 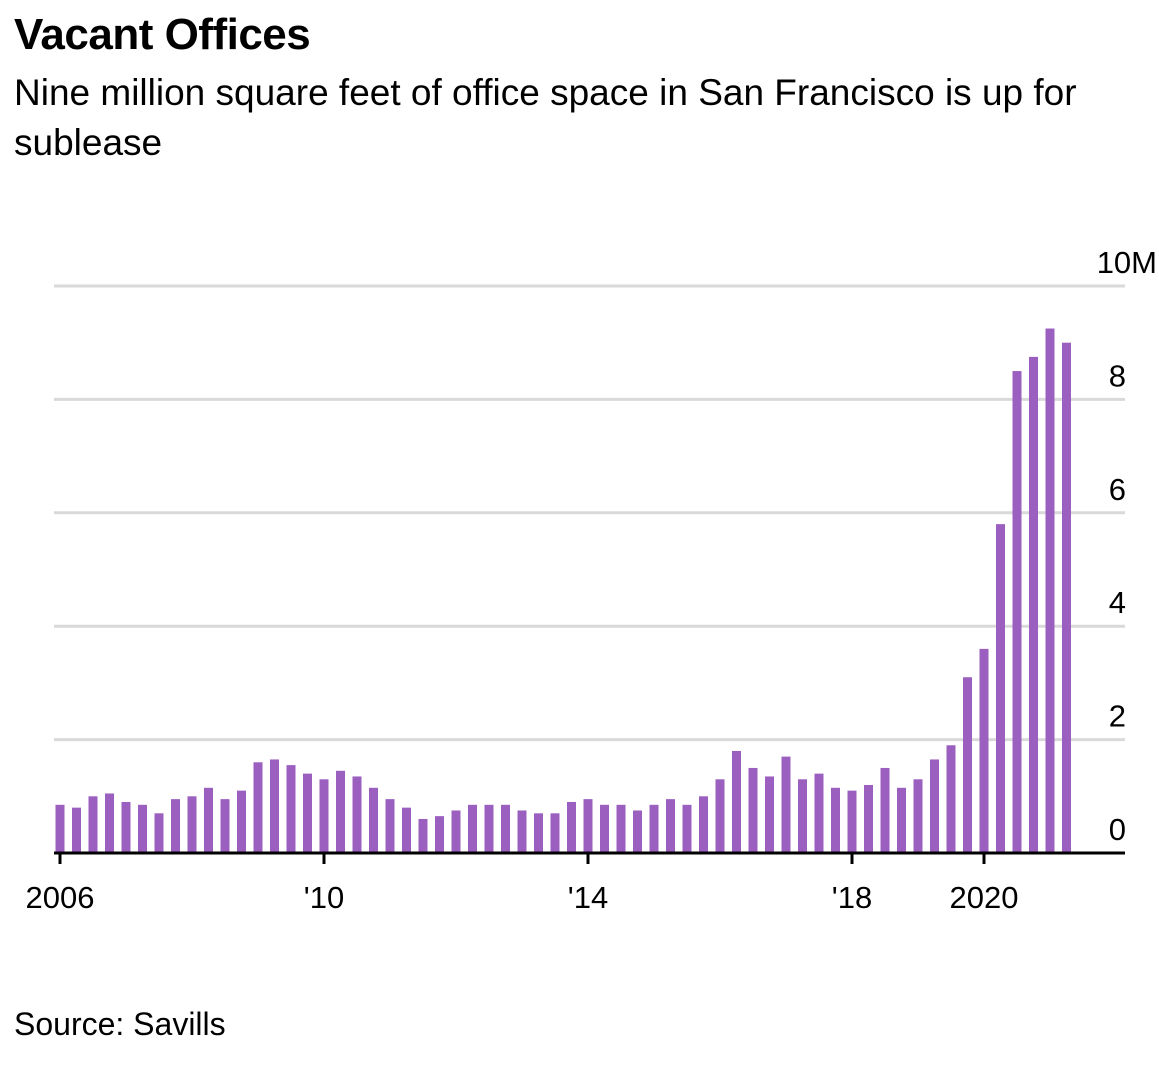 What do you see at coordinates (60, 897) in the screenshot?
I see `x-tick-label: 2006` at bounding box center [60, 897].